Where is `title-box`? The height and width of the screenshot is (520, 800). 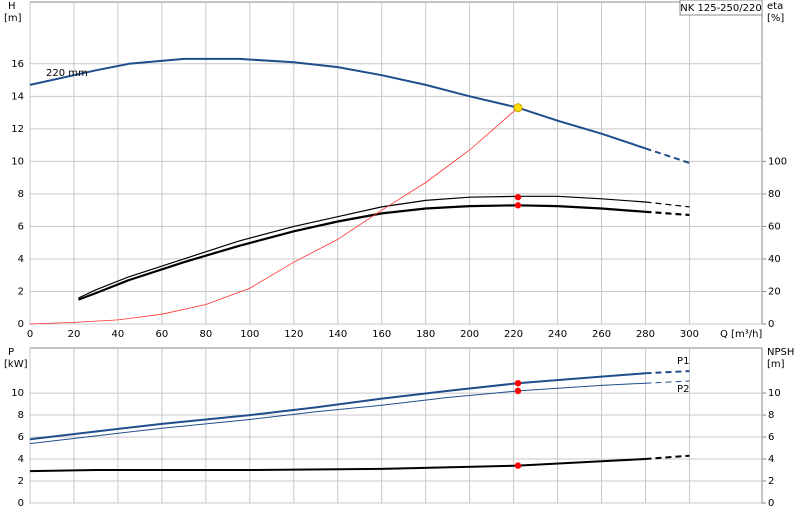
title-box is located at coordinates (721, 8).